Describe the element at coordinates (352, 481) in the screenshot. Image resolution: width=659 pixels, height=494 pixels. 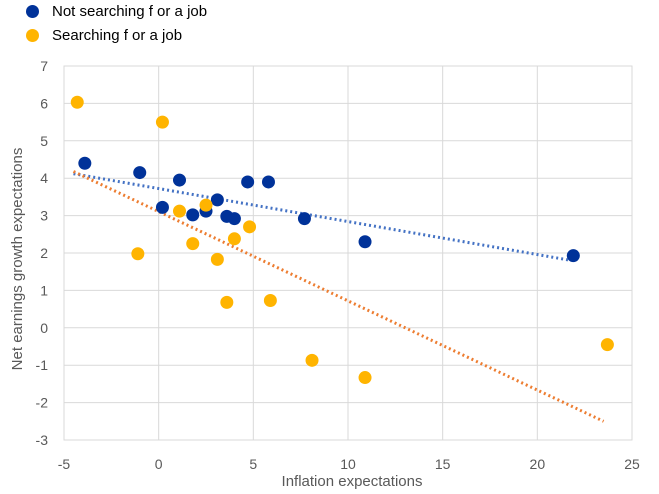
I see `x-axis-title: Inflation expectations` at that location.